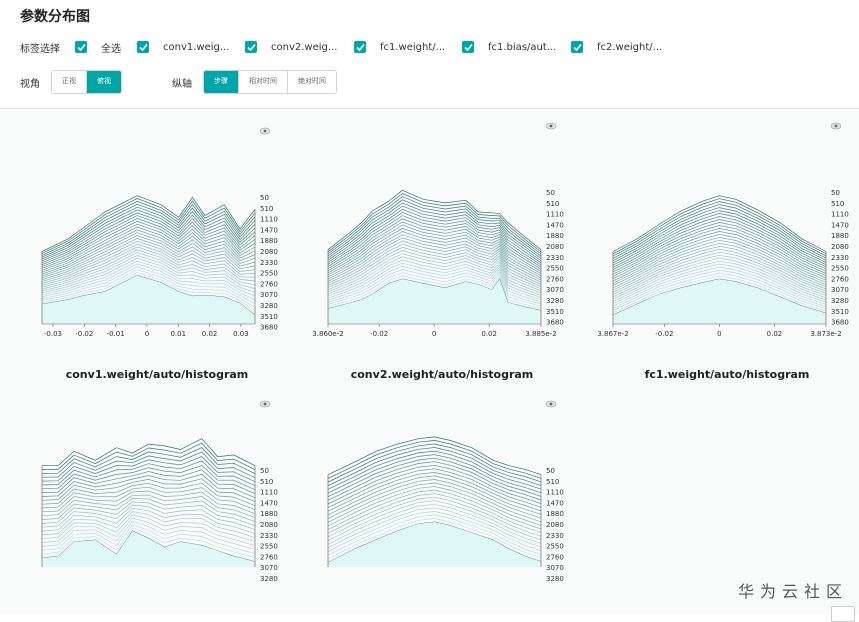  Describe the element at coordinates (555, 312) in the screenshot. I see `y-tick-label: 3510` at that location.